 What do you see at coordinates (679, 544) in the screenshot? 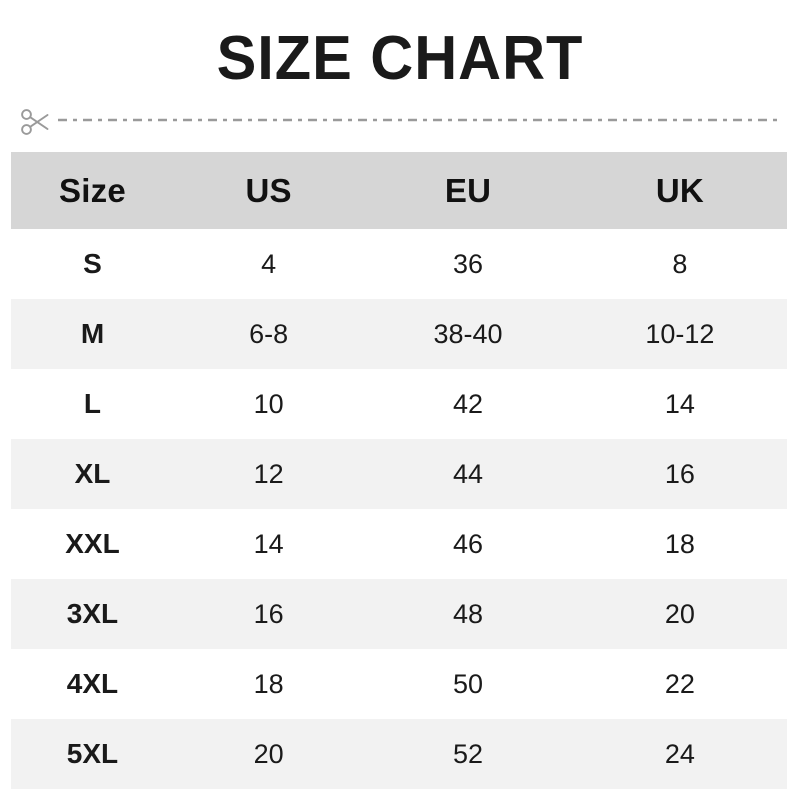
I see `cell-uk: 18` at bounding box center [679, 544].